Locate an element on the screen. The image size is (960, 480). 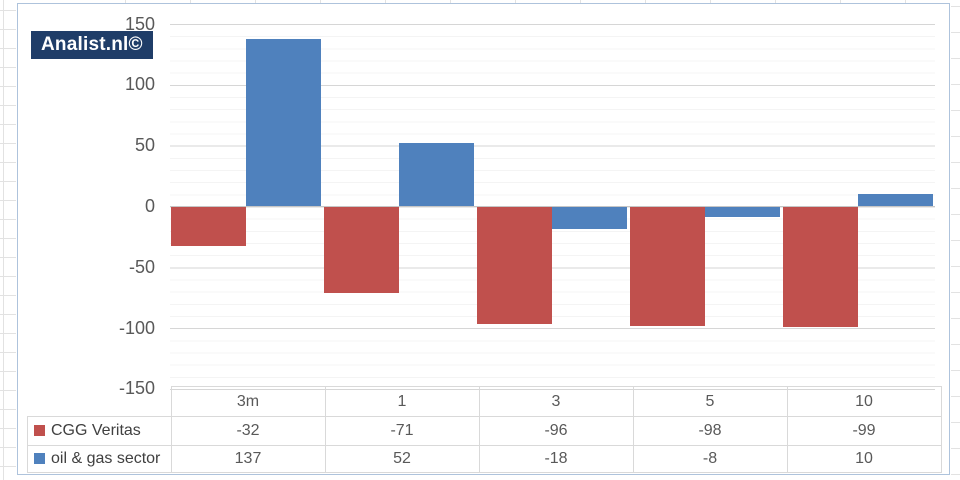
y-tick-label: -50 is located at coordinates (141, 267).